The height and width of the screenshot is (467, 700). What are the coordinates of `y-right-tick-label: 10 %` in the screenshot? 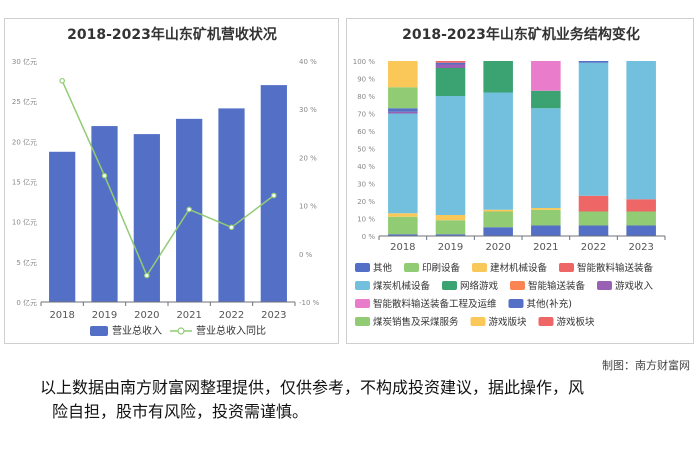 It's located at (308, 207).